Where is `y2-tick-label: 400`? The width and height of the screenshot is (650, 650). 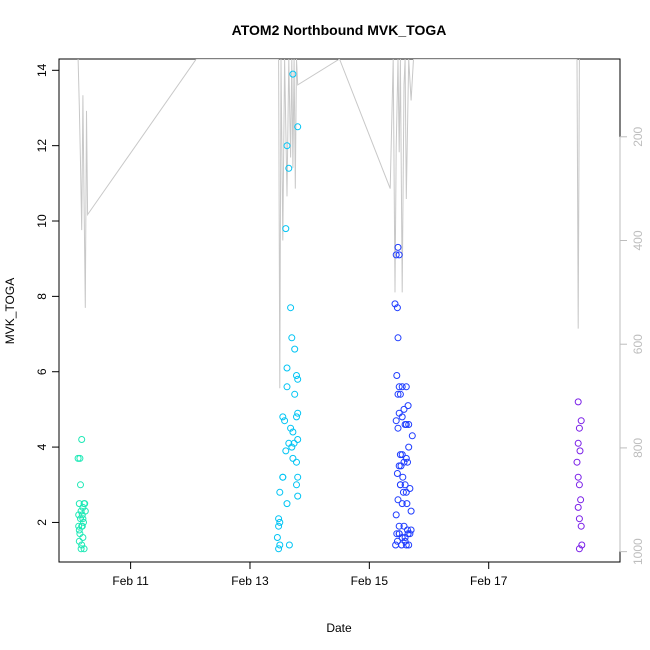 y2-tick-label: 400 is located at coordinates (638, 240).